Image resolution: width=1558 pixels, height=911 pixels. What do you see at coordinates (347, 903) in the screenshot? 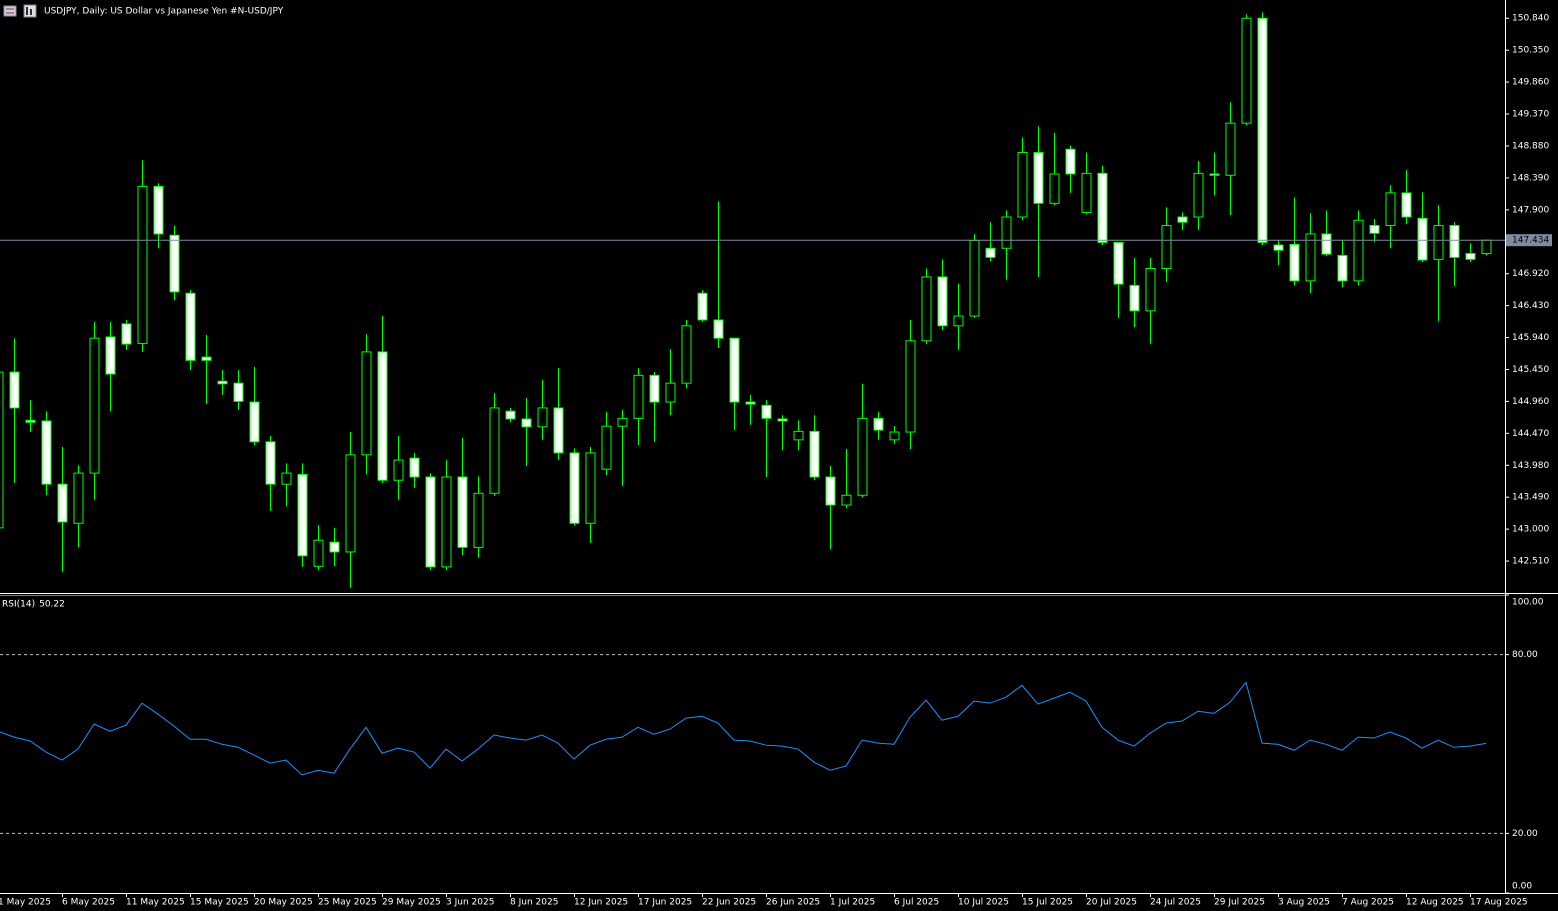
I see `x-tick-label: 25 May 2025` at bounding box center [347, 903].